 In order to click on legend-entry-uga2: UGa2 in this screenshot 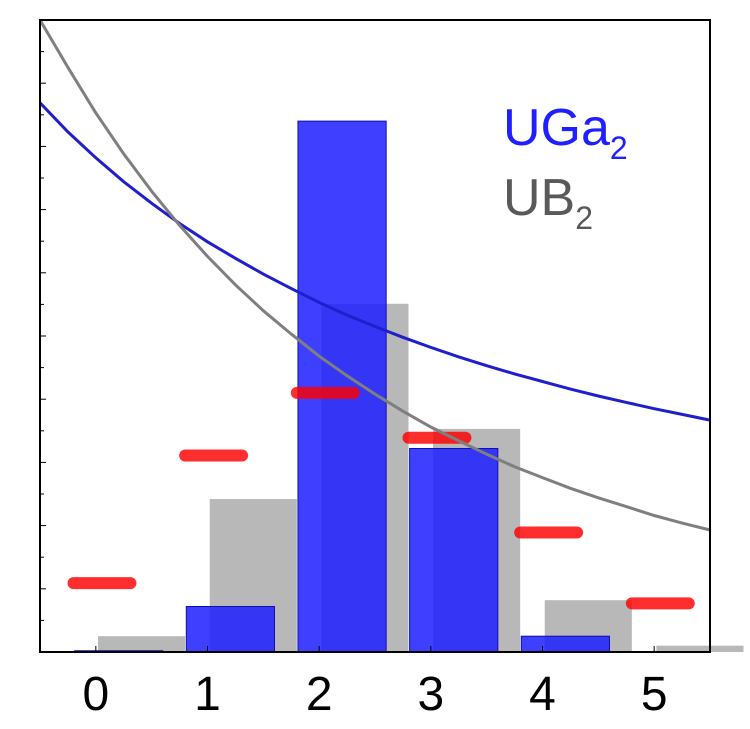, I will do `click(565, 132)`.